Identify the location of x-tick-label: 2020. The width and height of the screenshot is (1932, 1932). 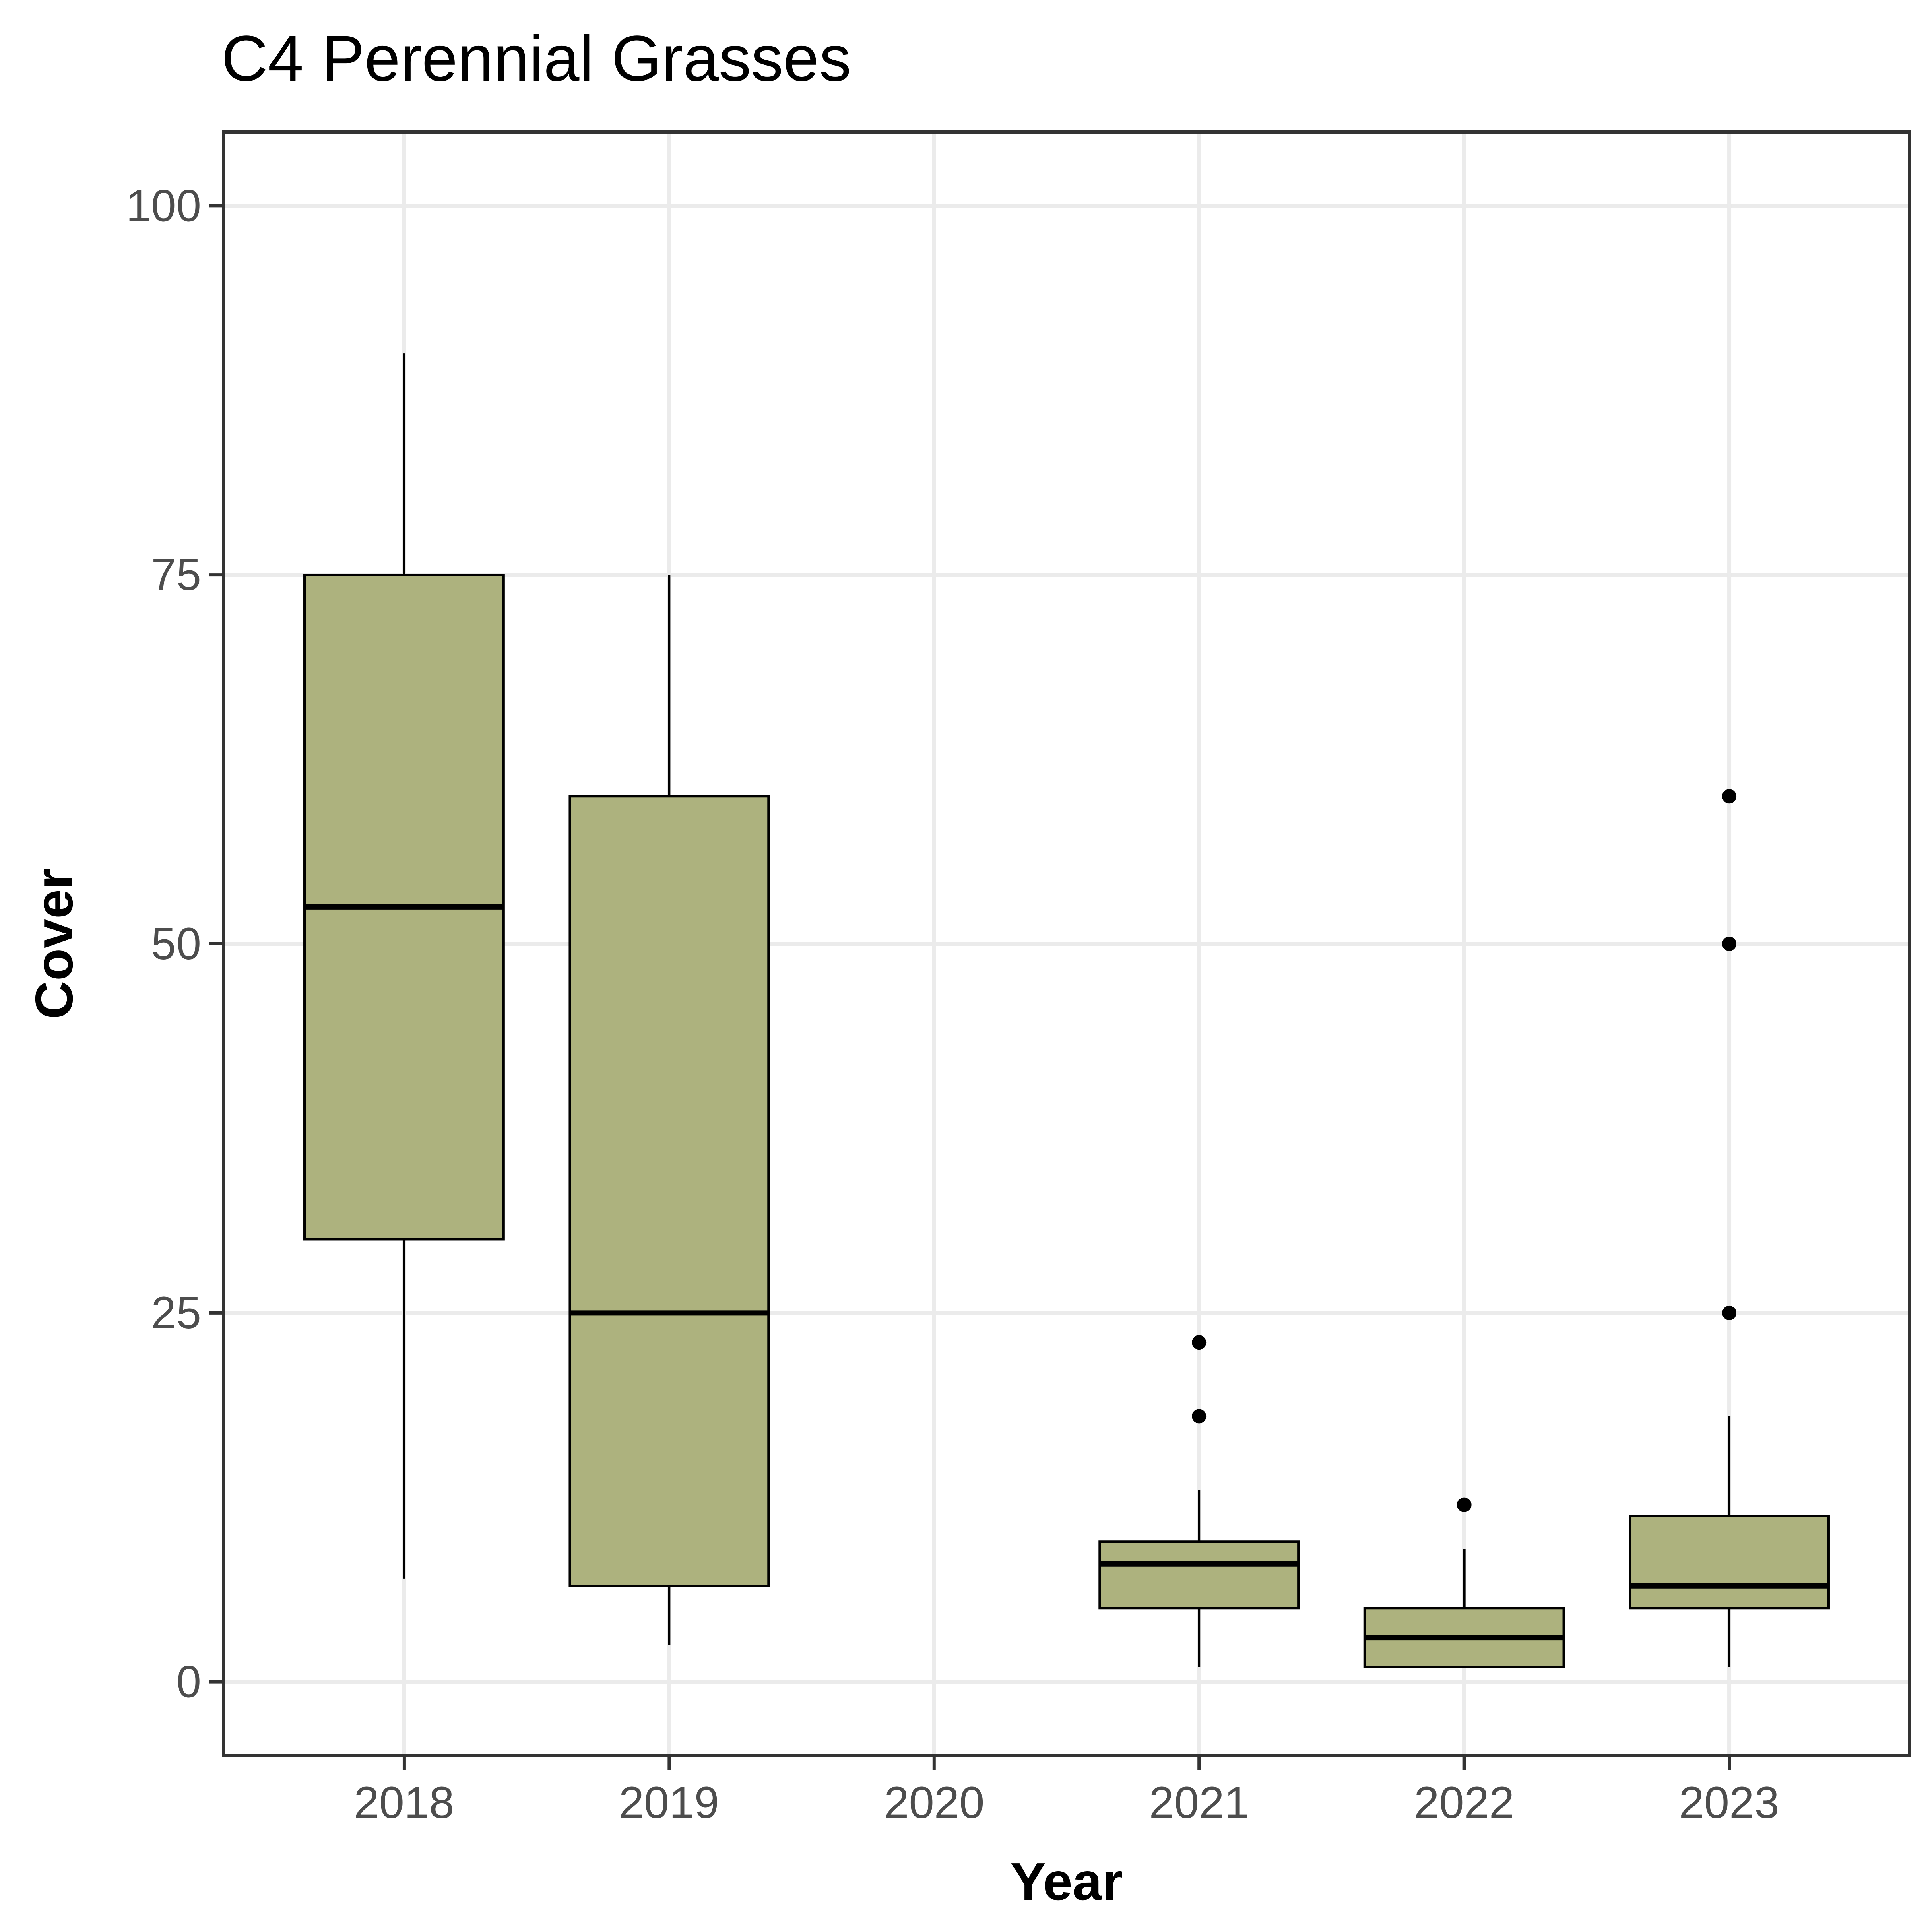
(934, 1802).